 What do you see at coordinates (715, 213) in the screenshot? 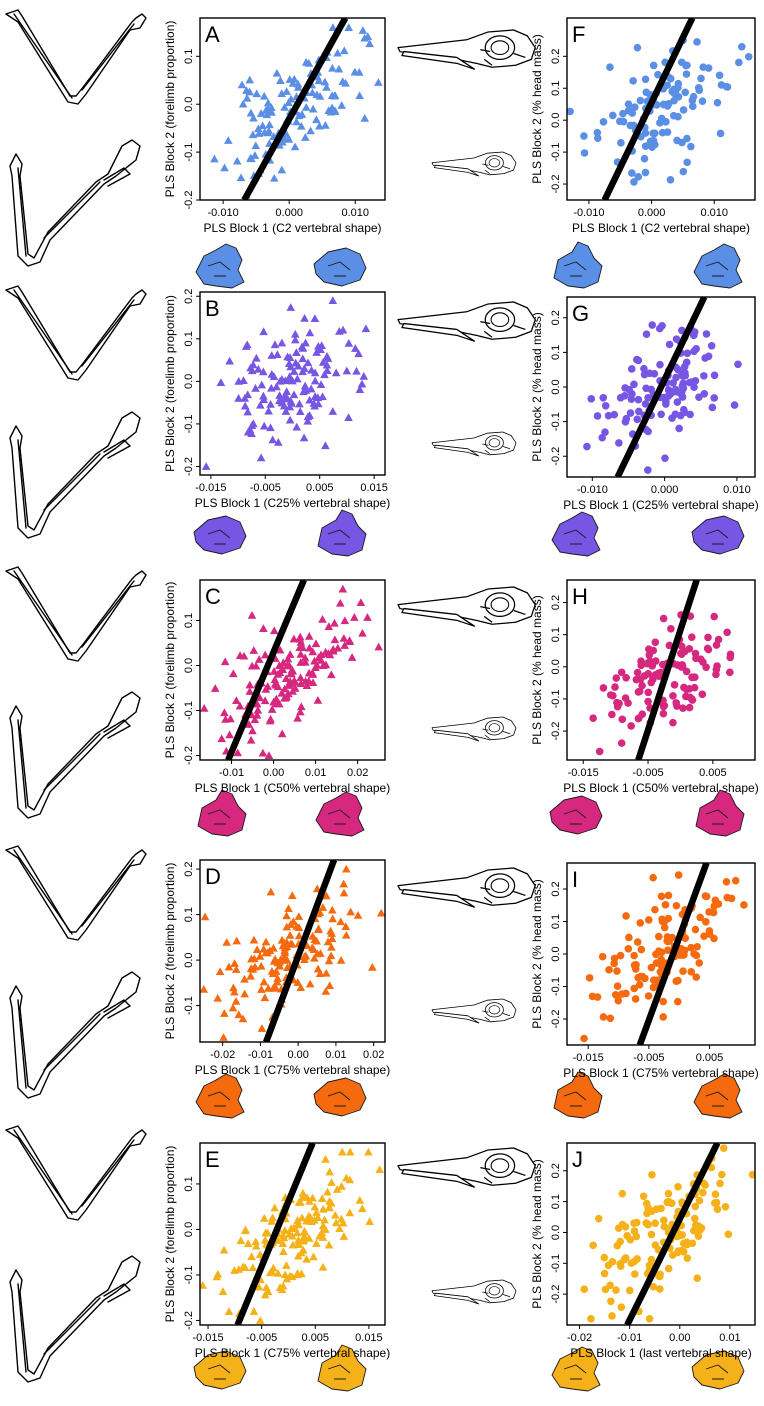
I see `x-tick-label: 0.010` at bounding box center [715, 213].